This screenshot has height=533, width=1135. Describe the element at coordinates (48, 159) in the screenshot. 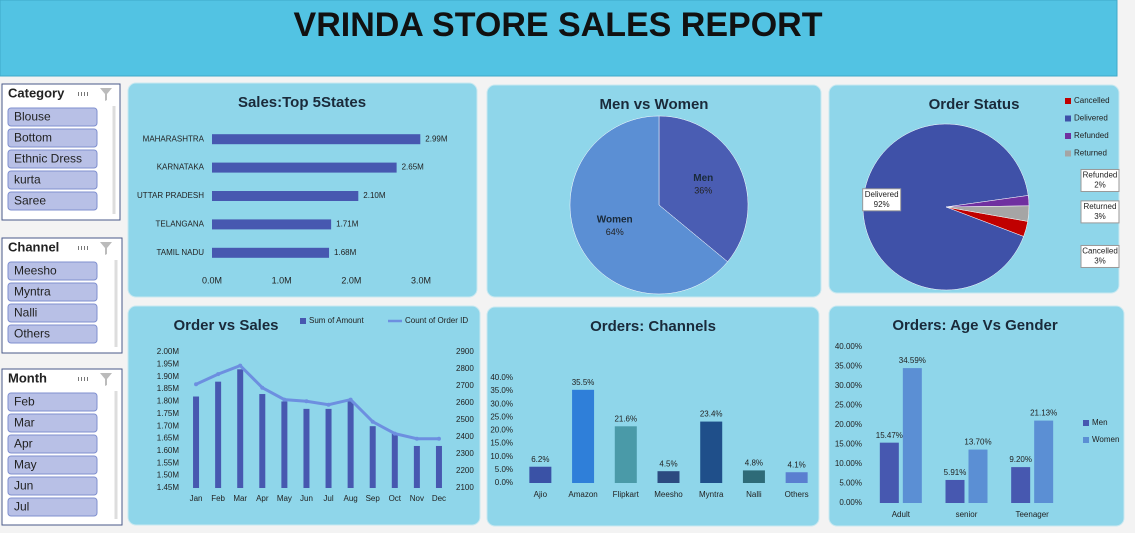

I see `slicer-item-label: Ethnic Dress` at that location.